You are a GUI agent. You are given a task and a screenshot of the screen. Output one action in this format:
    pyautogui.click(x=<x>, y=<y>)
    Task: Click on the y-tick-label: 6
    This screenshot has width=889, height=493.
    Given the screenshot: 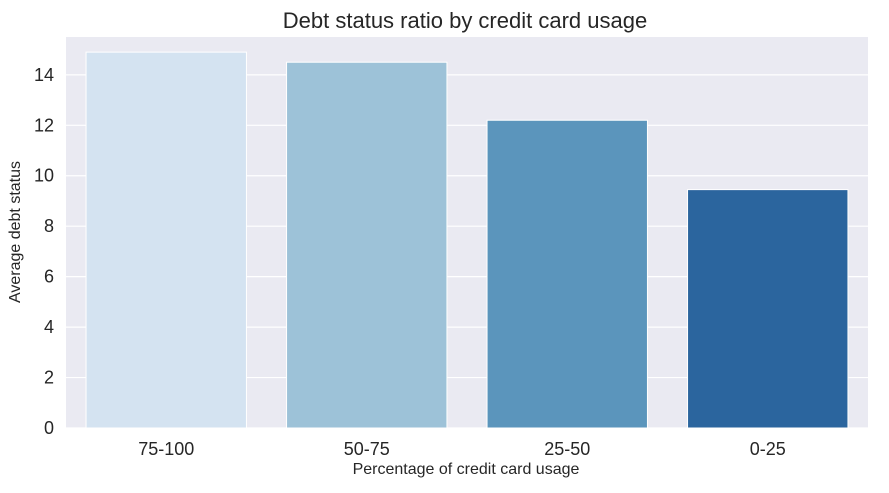 What is the action you would take?
    pyautogui.click(x=49, y=277)
    